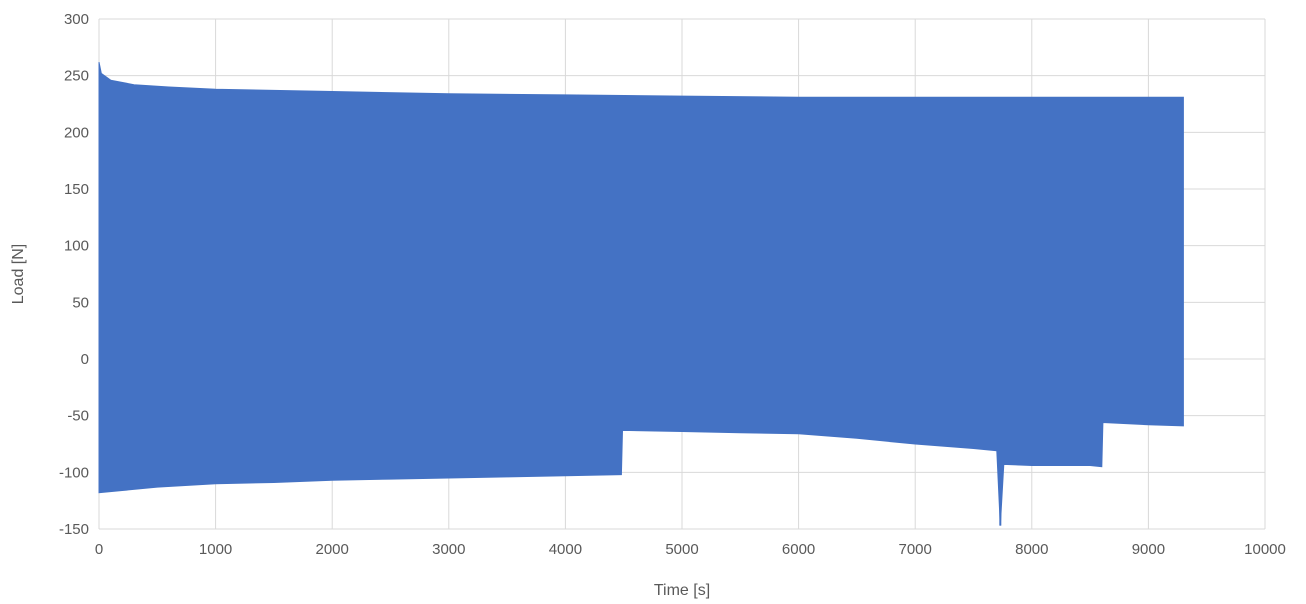  I want to click on y-tick-label: 300, so click(76, 19).